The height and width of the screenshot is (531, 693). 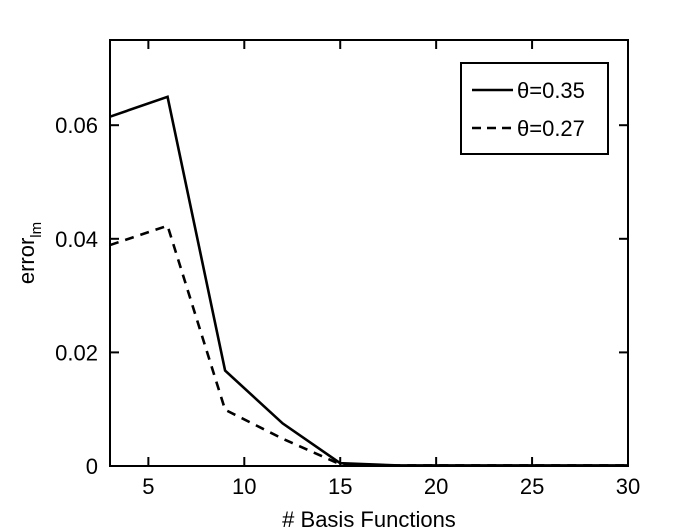 What do you see at coordinates (76, 352) in the screenshot?
I see `y-tick-label: 0.02` at bounding box center [76, 352].